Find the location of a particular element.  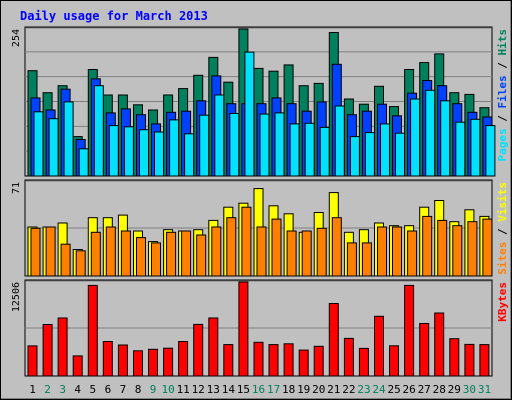

x-label-day-17: 17 is located at coordinates (273, 389).